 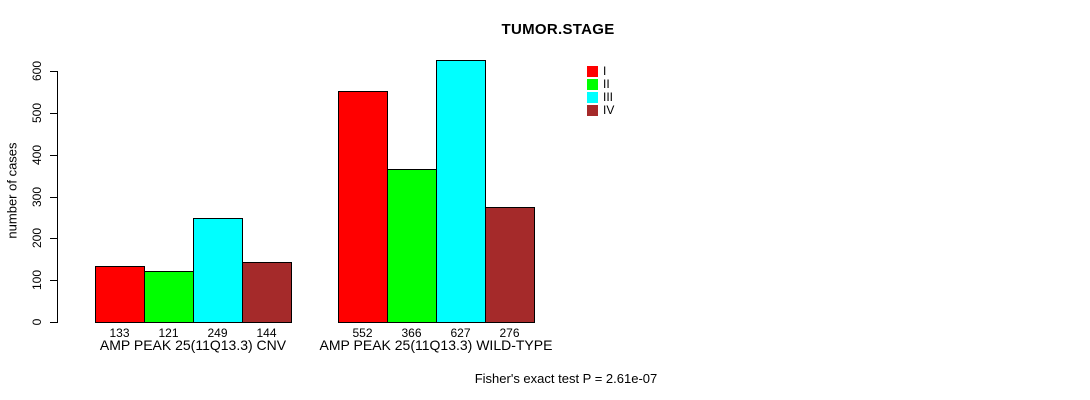 What do you see at coordinates (606, 84) in the screenshot?
I see `legend-label-ii: II` at bounding box center [606, 84].